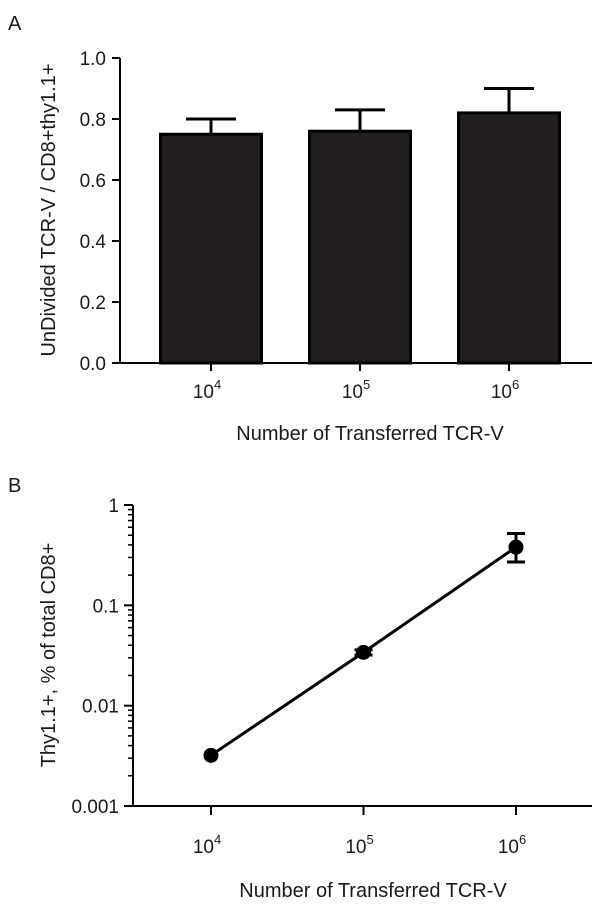 The width and height of the screenshot is (603, 910). What do you see at coordinates (15, 24) in the screenshot?
I see `panel-a-label: A` at bounding box center [15, 24].